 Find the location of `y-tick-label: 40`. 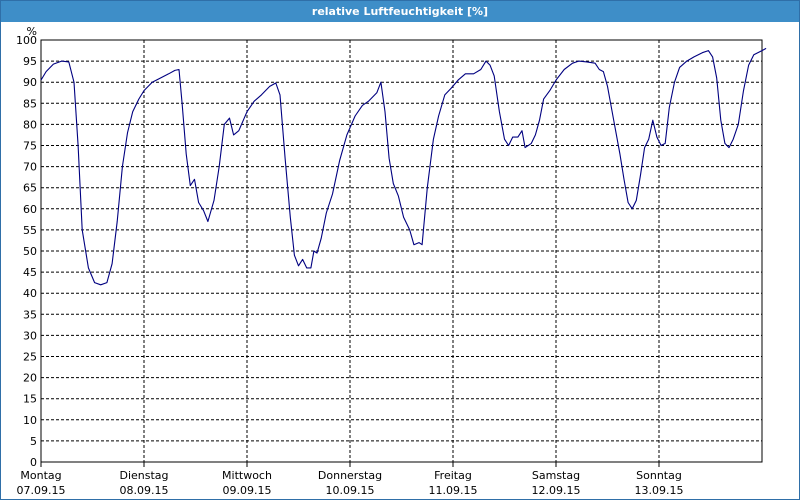

y-tick-label: 40 is located at coordinates (30, 293).